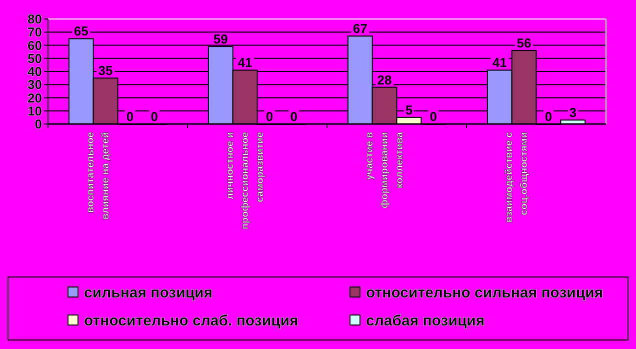  I want to click on y-tick-label: 50, so click(35, 58).